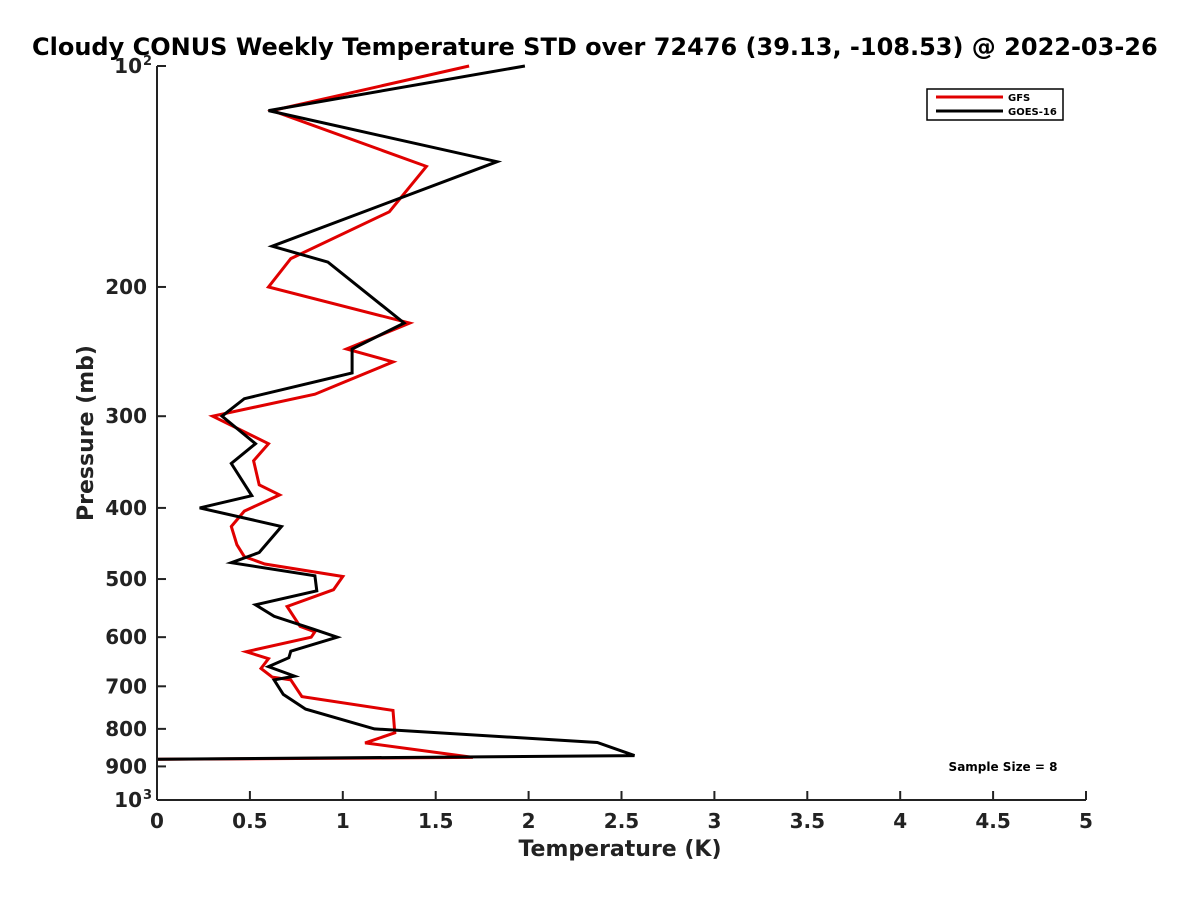 The width and height of the screenshot is (1200, 900). What do you see at coordinates (147, 795) in the screenshot?
I see `y-tick-exponent: 3` at bounding box center [147, 795].